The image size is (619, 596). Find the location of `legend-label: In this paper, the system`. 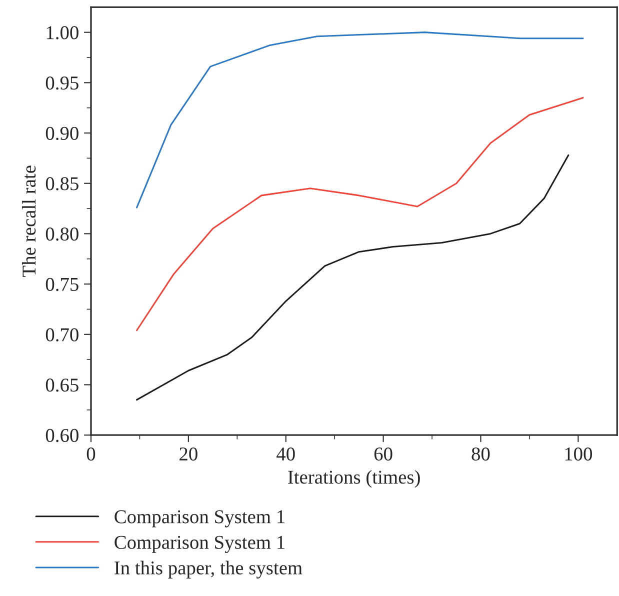

legend-label: In this paper, the system is located at coordinates (208, 569).